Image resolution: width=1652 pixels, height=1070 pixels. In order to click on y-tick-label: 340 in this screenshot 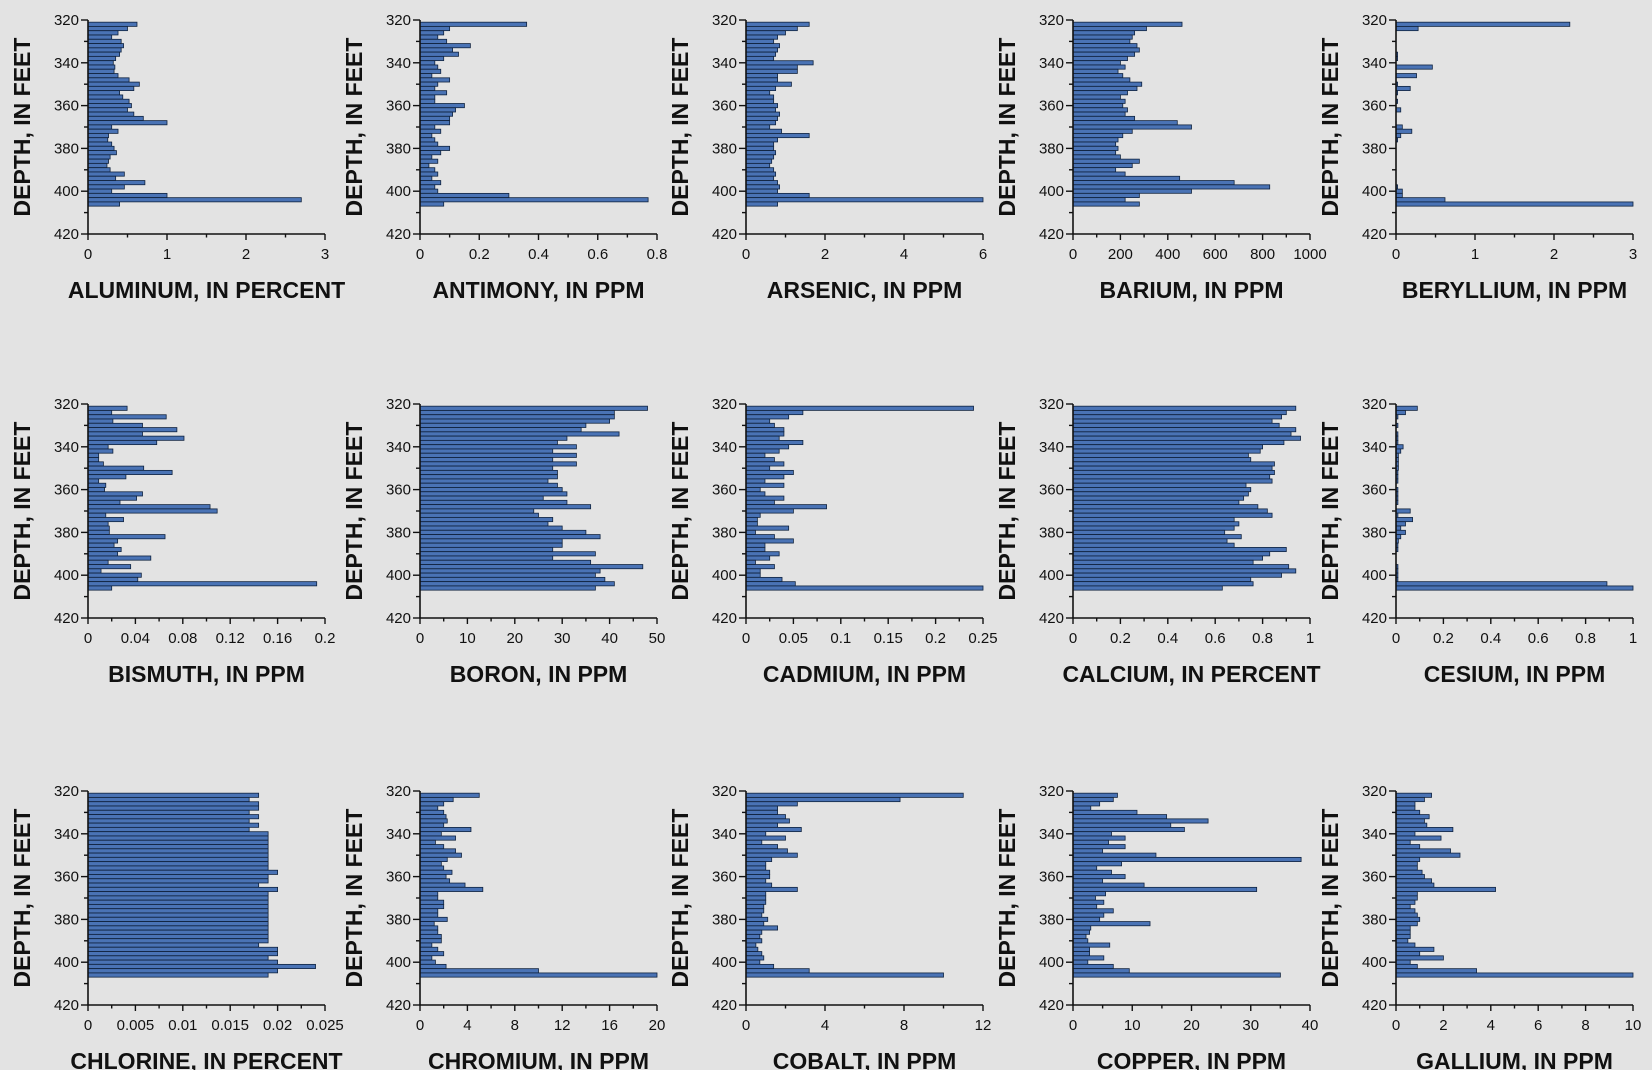, I will do `click(724, 63)`.